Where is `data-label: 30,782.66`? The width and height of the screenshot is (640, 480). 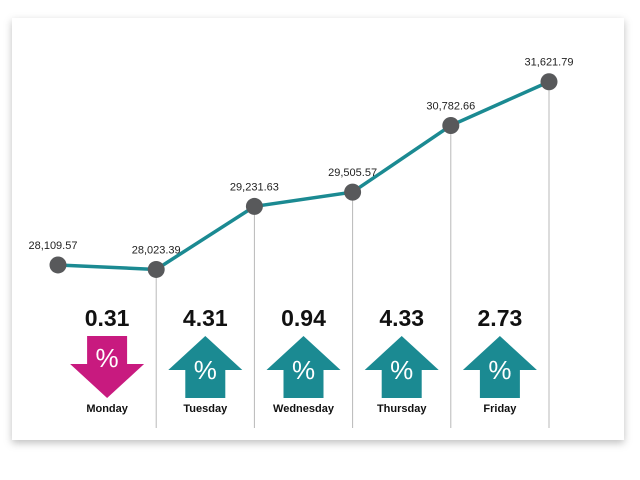
data-label: 30,782.66 is located at coordinates (450, 106).